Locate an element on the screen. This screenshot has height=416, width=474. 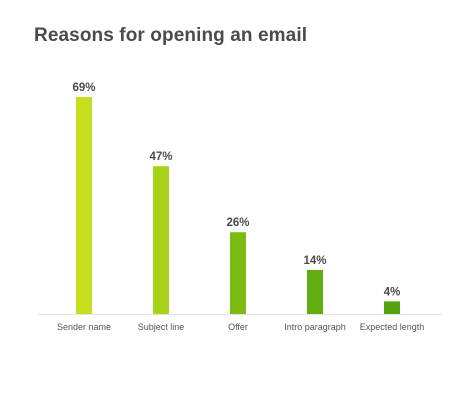
data-label-intro-paragraph: 14% is located at coordinates (314, 261).